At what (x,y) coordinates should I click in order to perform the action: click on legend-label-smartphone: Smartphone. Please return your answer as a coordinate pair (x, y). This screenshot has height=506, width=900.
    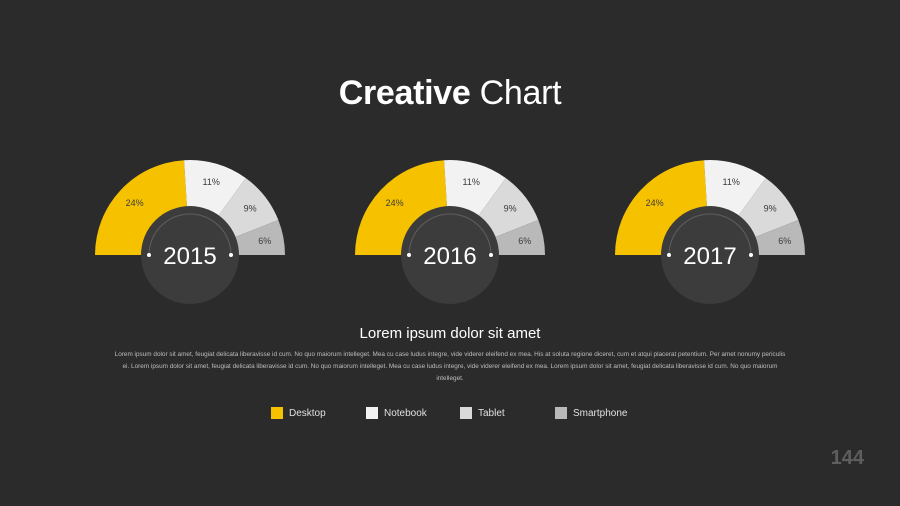
    Looking at the image, I should click on (600, 413).